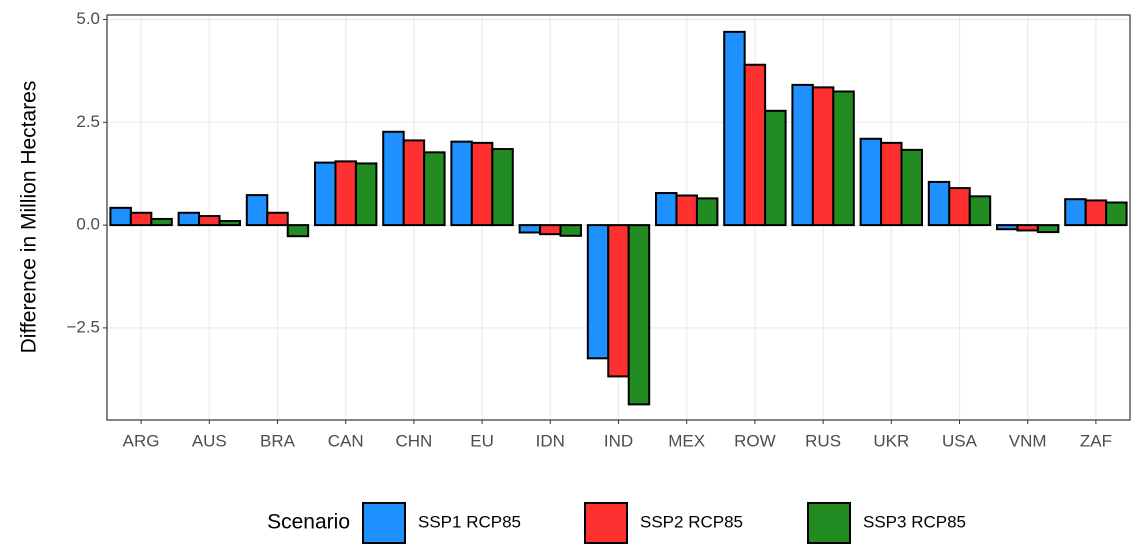 Image resolution: width=1138 pixels, height=557 pixels. What do you see at coordinates (755, 440) in the screenshot?
I see `x-tick-label: ROW` at bounding box center [755, 440].